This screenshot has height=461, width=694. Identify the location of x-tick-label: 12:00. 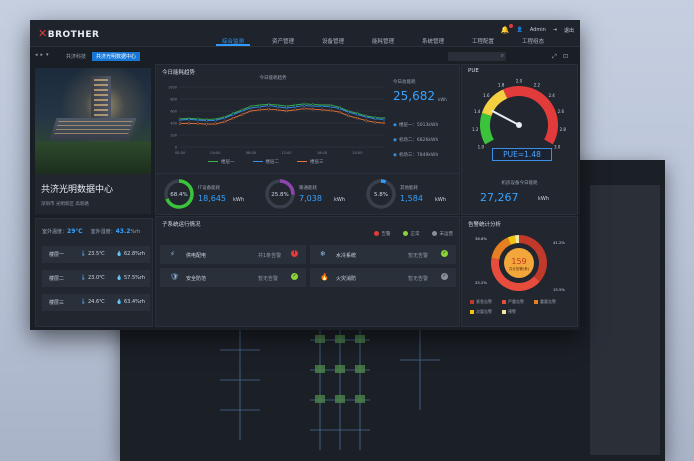
(286, 153).